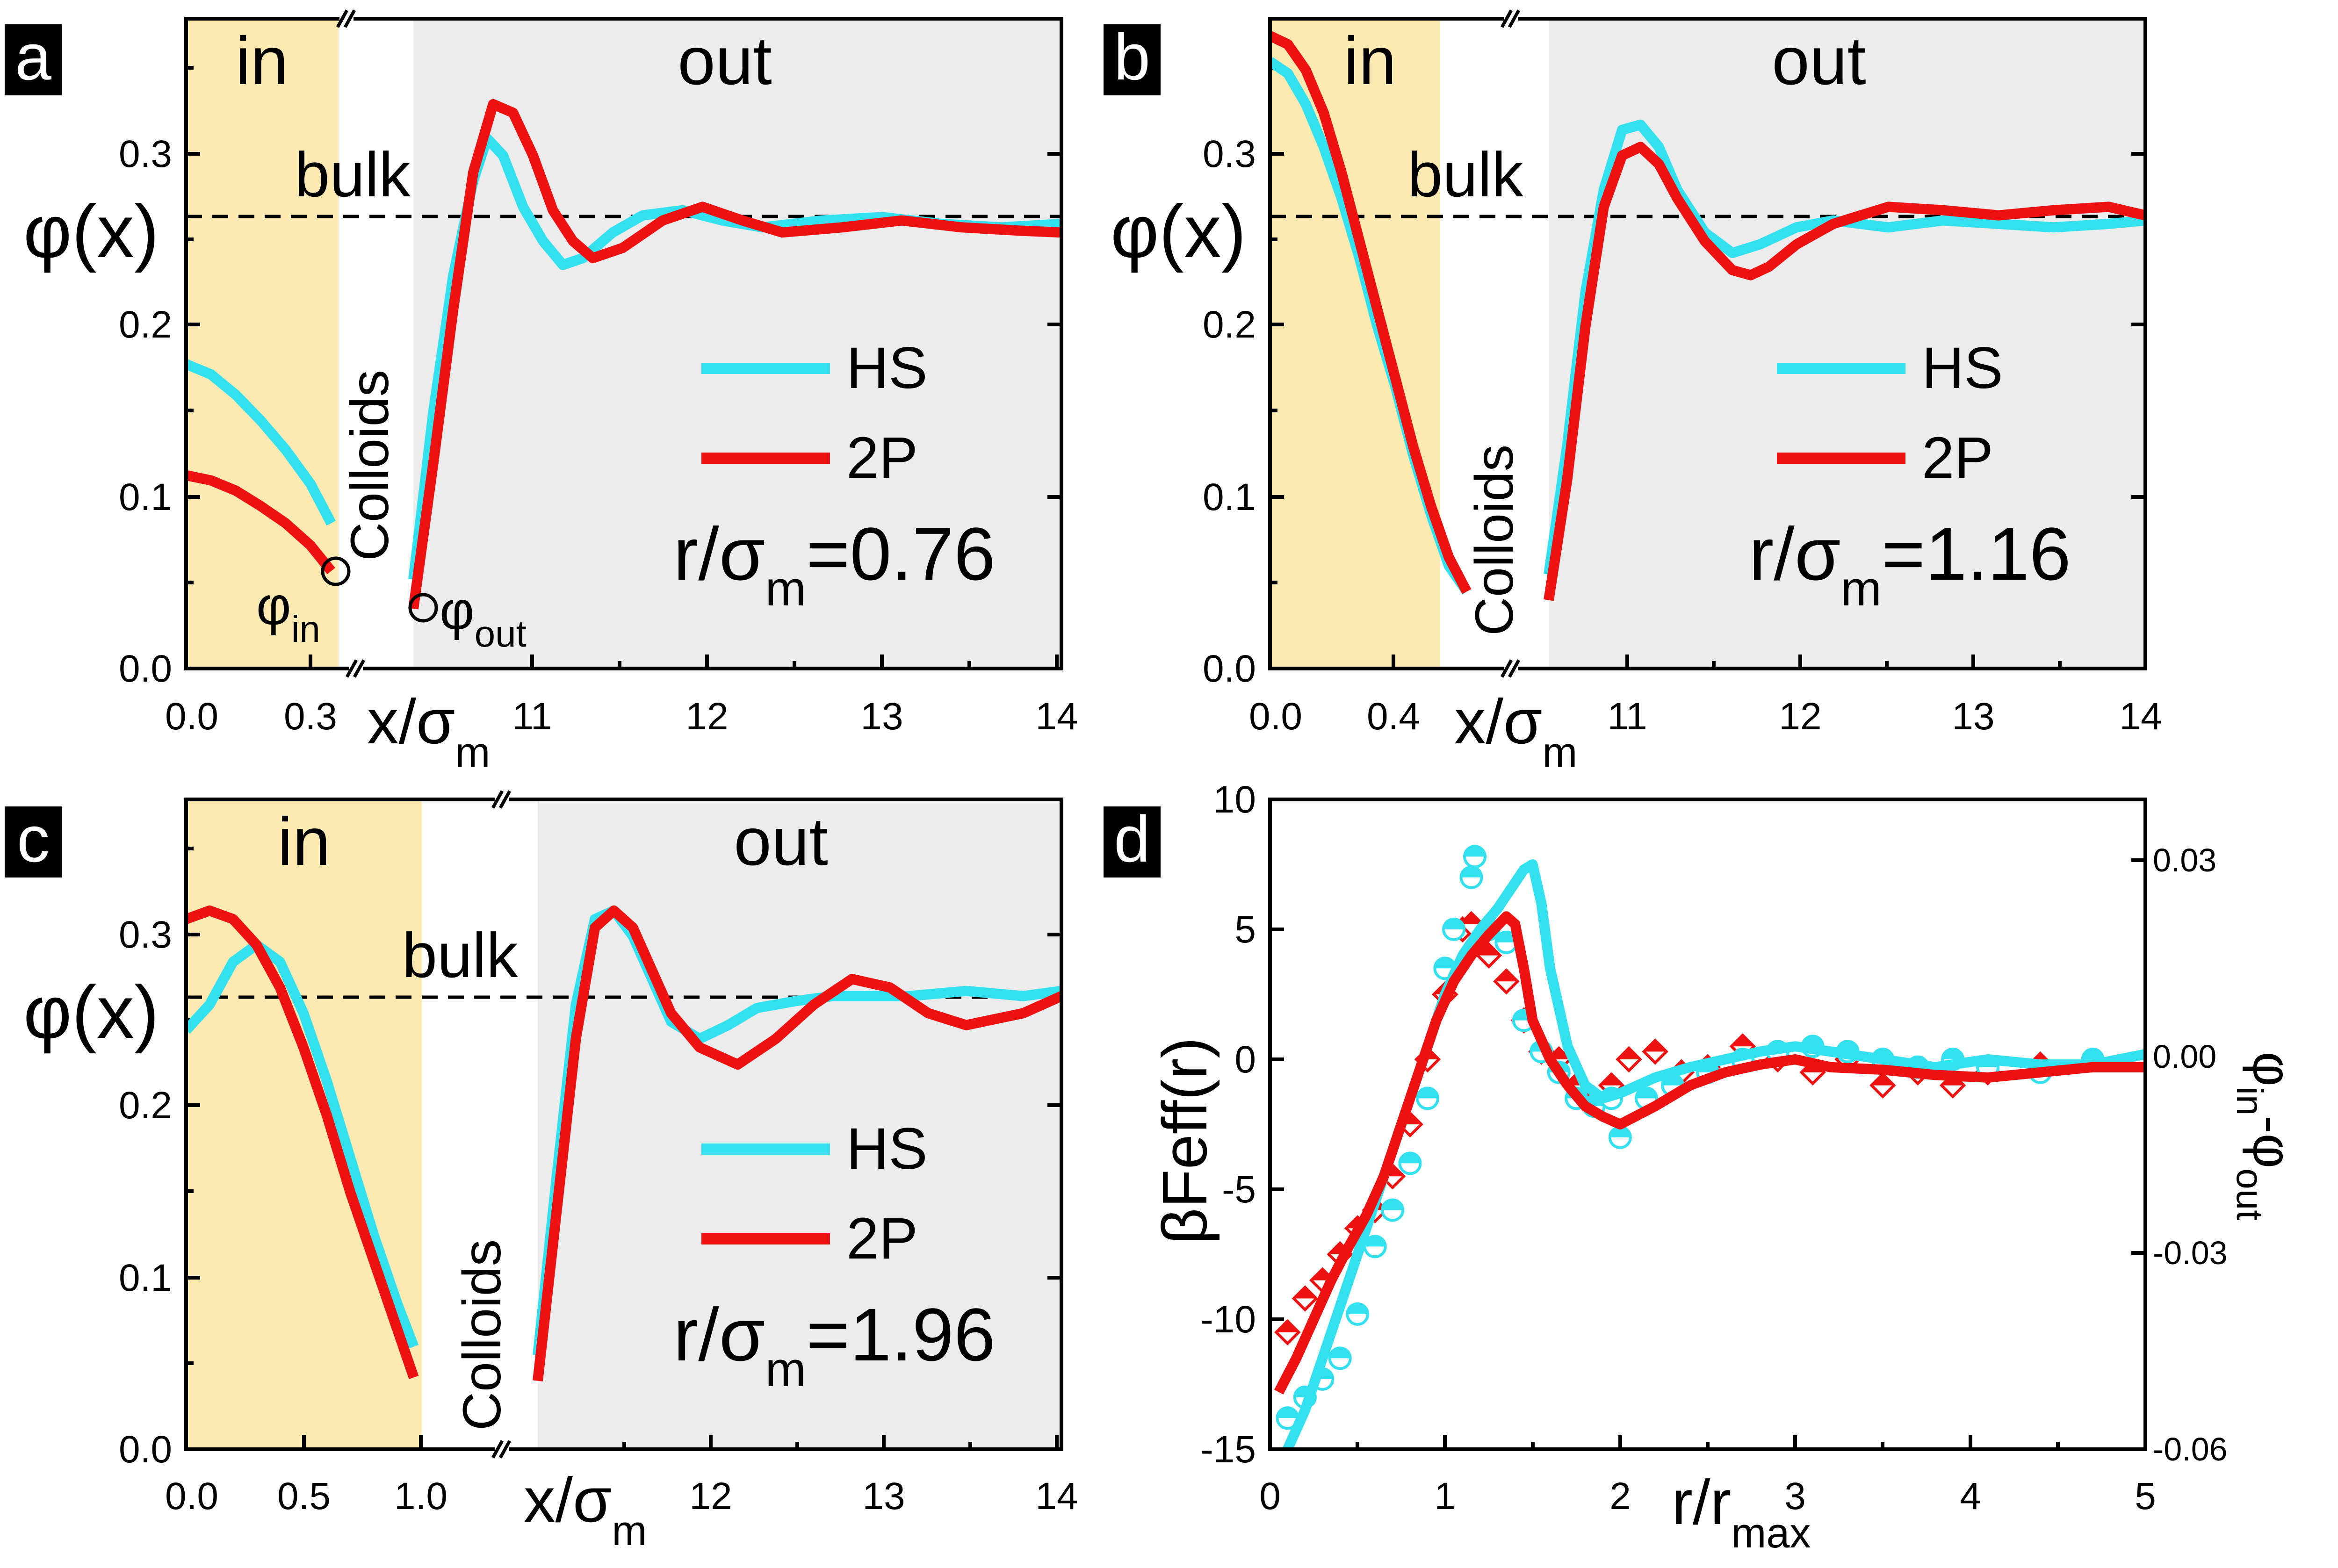 The height and width of the screenshot is (1568, 2338). I want to click on 2p-in-line-a, so click(261, 522).